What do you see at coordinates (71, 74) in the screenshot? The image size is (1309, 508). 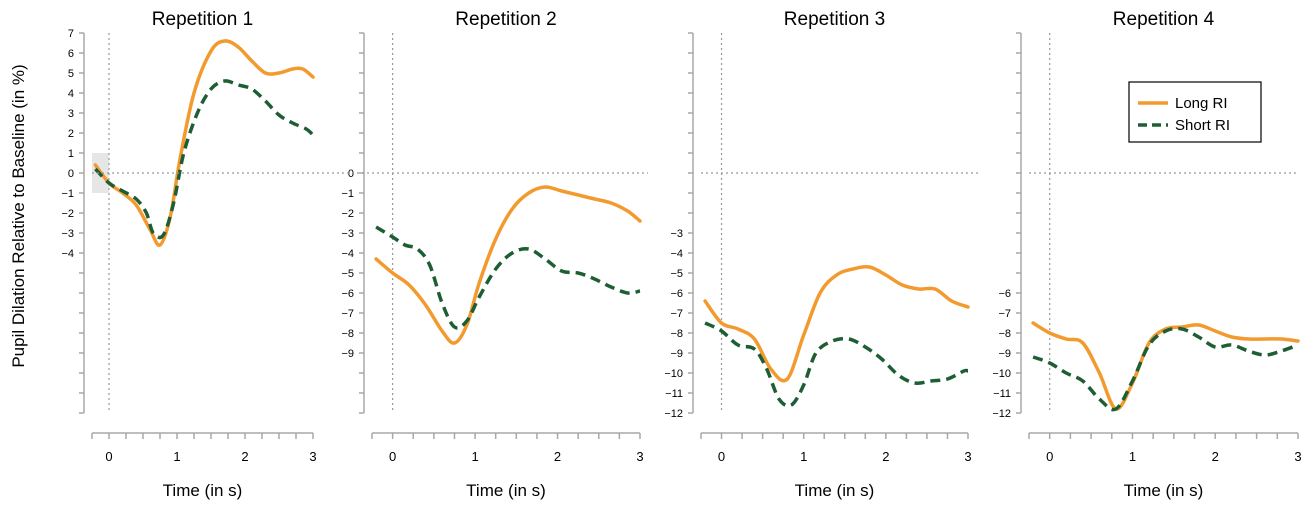 I see `y-tick-label: 5` at bounding box center [71, 74].